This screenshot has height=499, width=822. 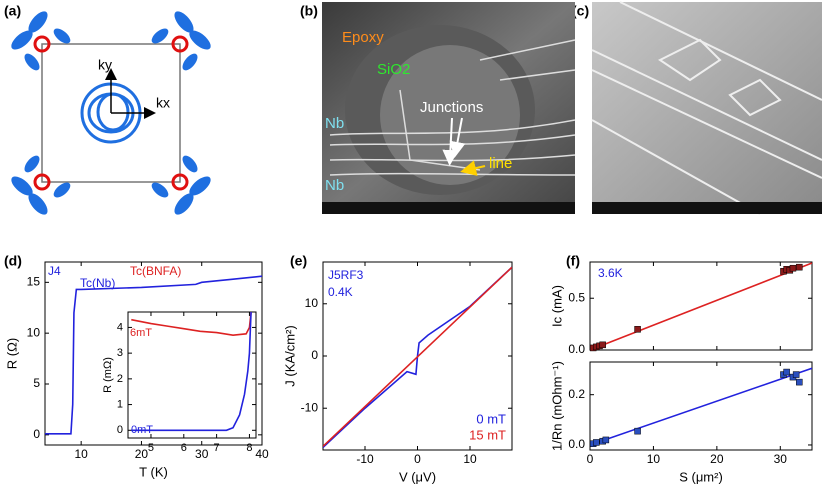 What do you see at coordinates (163, 103) in the screenshot?
I see `axis-label: kx` at bounding box center [163, 103].